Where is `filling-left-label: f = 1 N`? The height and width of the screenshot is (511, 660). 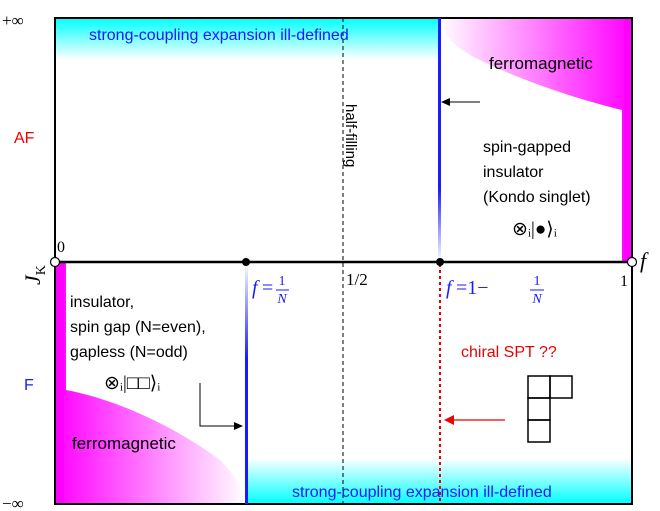
filling-left-label: f = 1 N is located at coordinates (270, 290).